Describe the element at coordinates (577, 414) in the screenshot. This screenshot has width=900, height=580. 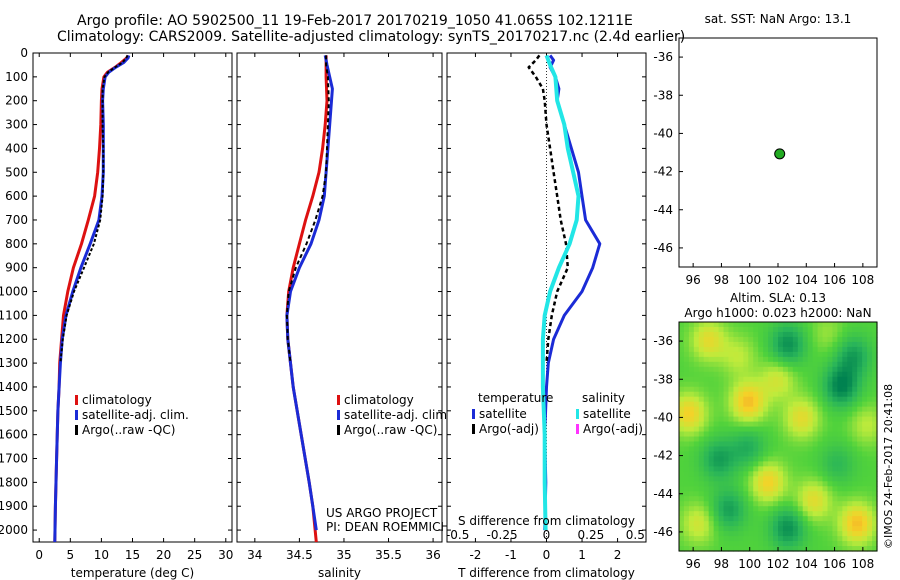
I see `difference-legend-sal-swatch` at that location.